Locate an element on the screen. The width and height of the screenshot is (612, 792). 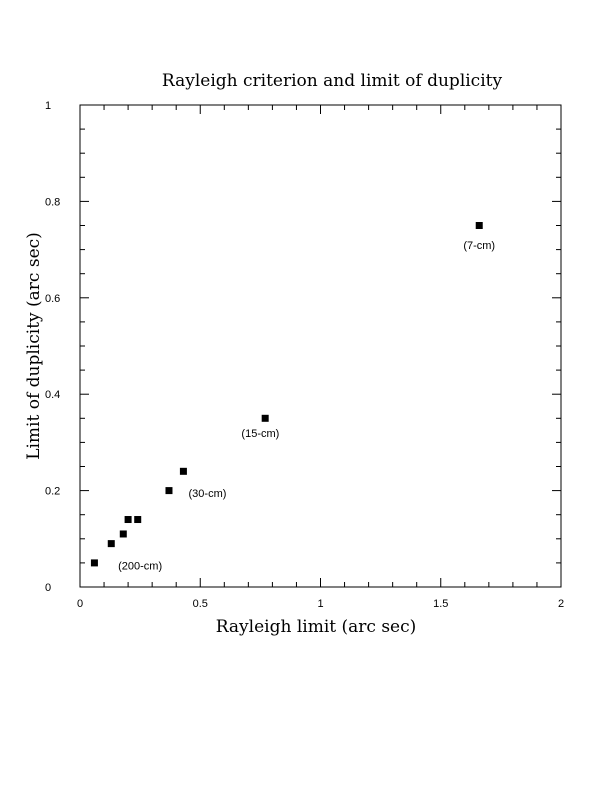
y-tick-label: 0.4 is located at coordinates (52, 395).